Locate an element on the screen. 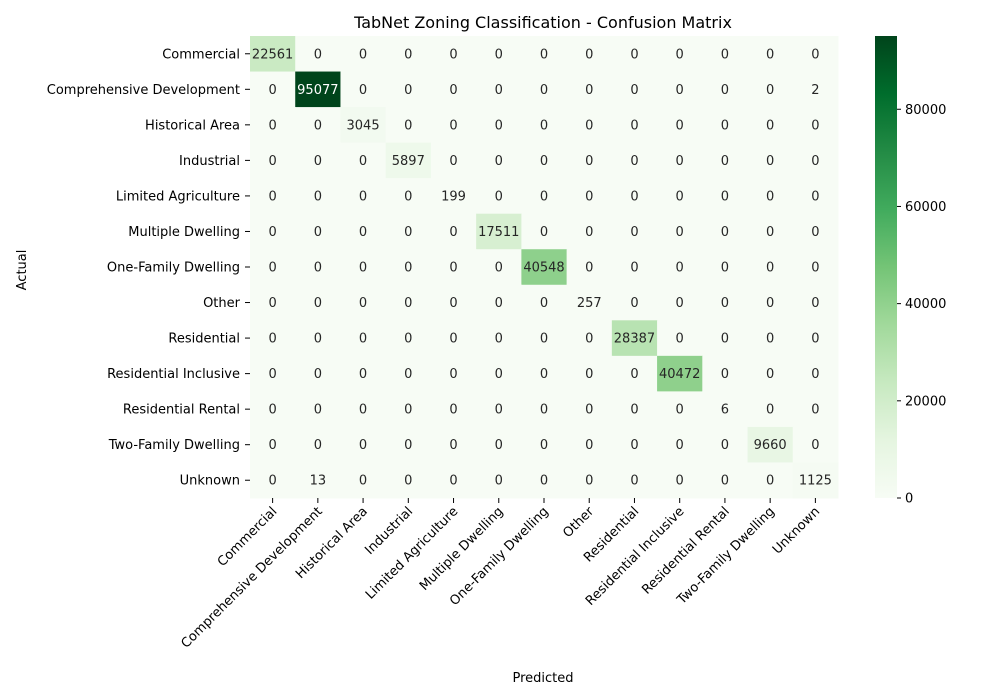 The height and width of the screenshot is (700, 1000). y-tick-label: Residential Rental is located at coordinates (181, 410).